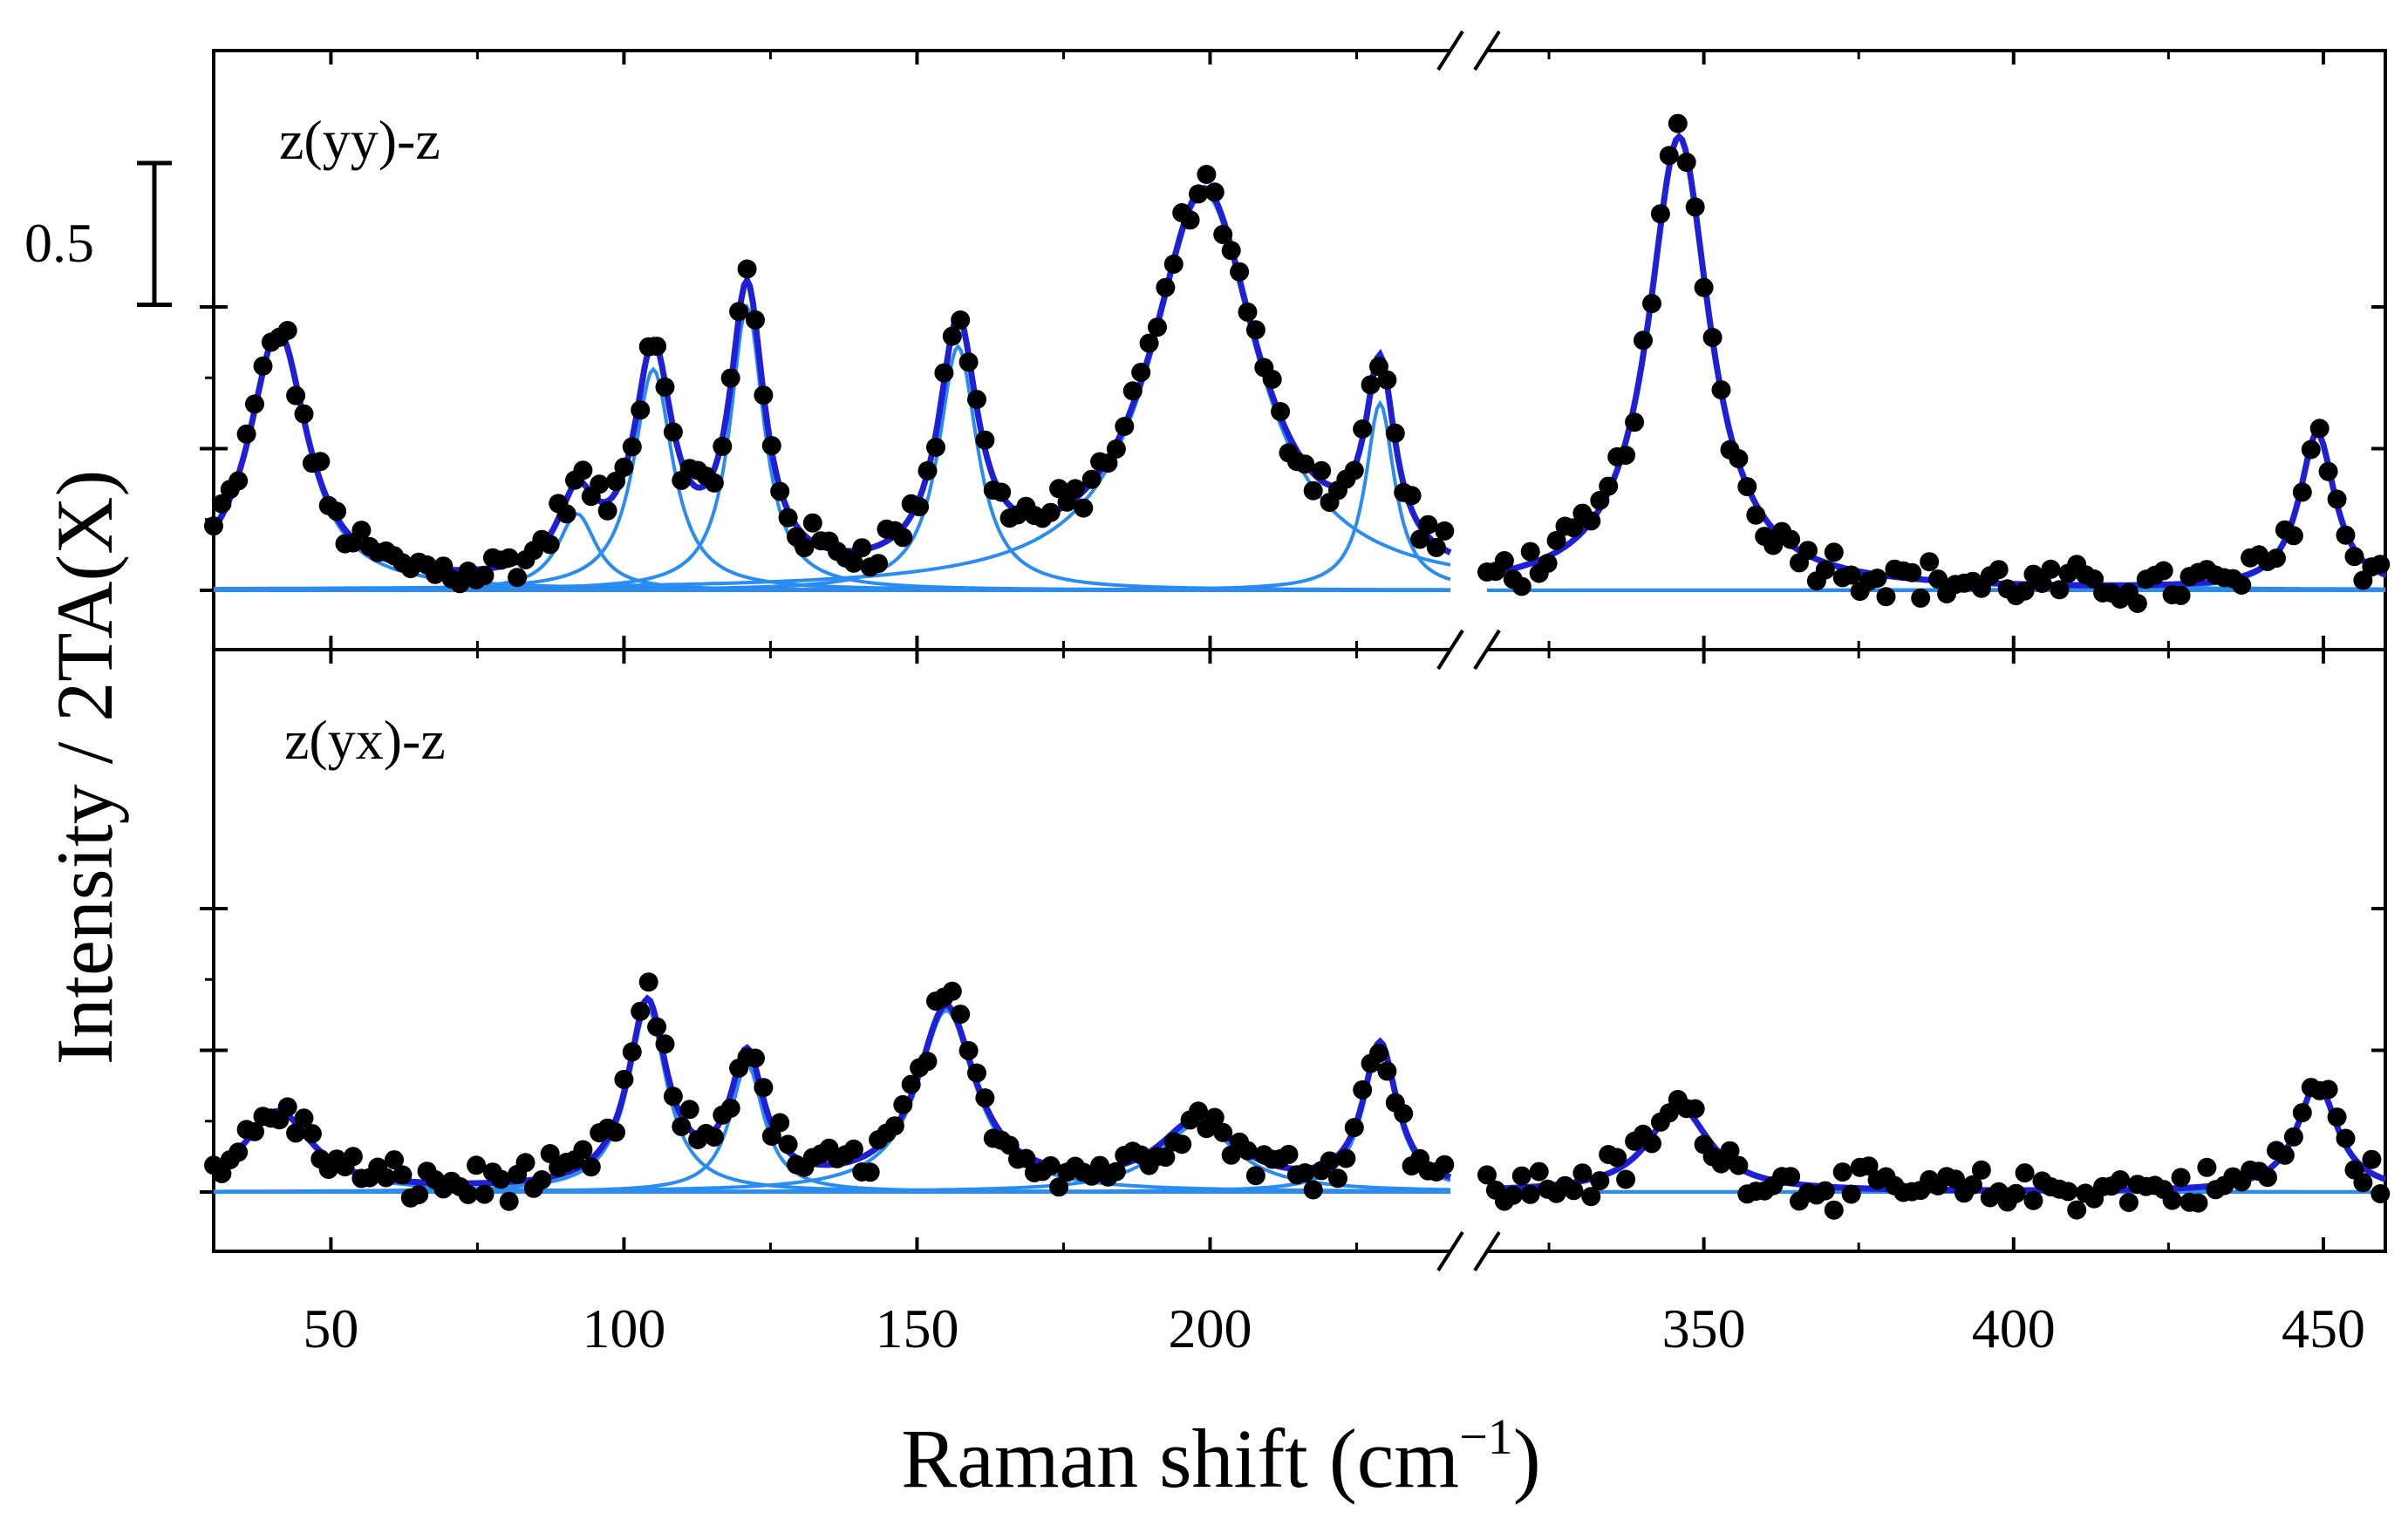 This screenshot has height=1519, width=2408. What do you see at coordinates (1936, 360) in the screenshot?
I see `total-fit-curve` at bounding box center [1936, 360].